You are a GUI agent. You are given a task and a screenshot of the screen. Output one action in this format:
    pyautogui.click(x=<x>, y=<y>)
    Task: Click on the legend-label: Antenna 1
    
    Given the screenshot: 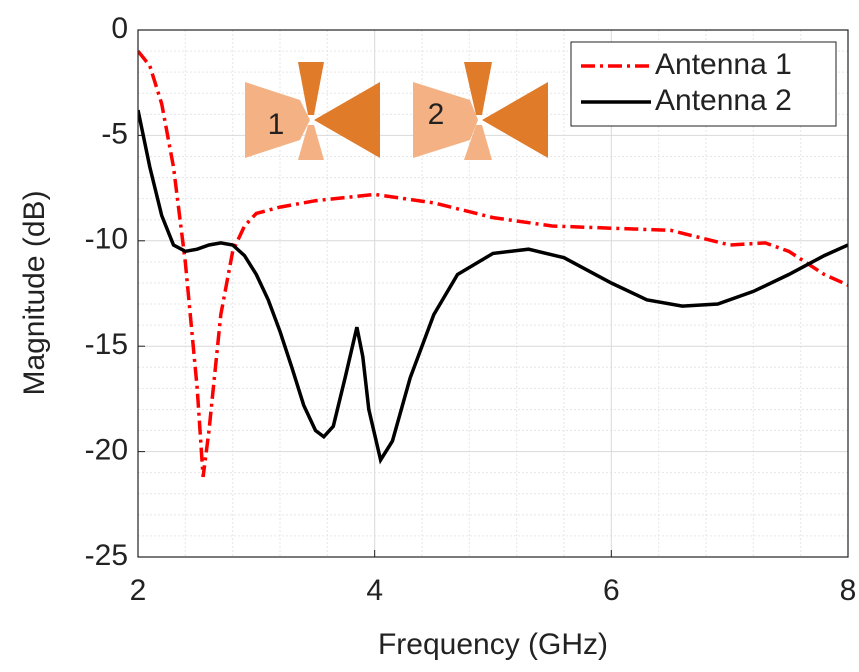 What is the action you would take?
    pyautogui.click(x=723, y=64)
    